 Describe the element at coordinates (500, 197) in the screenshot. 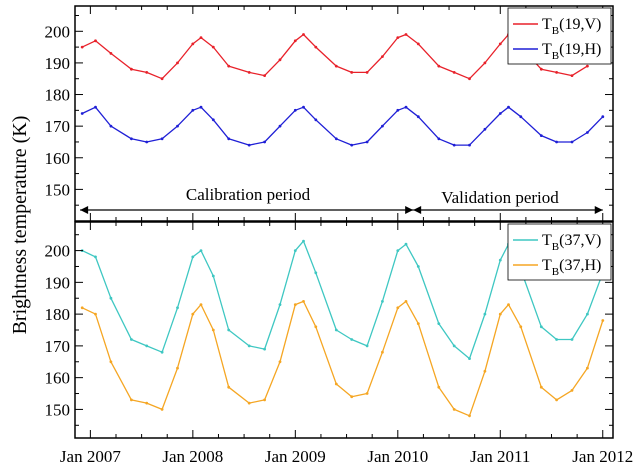

I see `validation-period-label: Validation period` at that location.